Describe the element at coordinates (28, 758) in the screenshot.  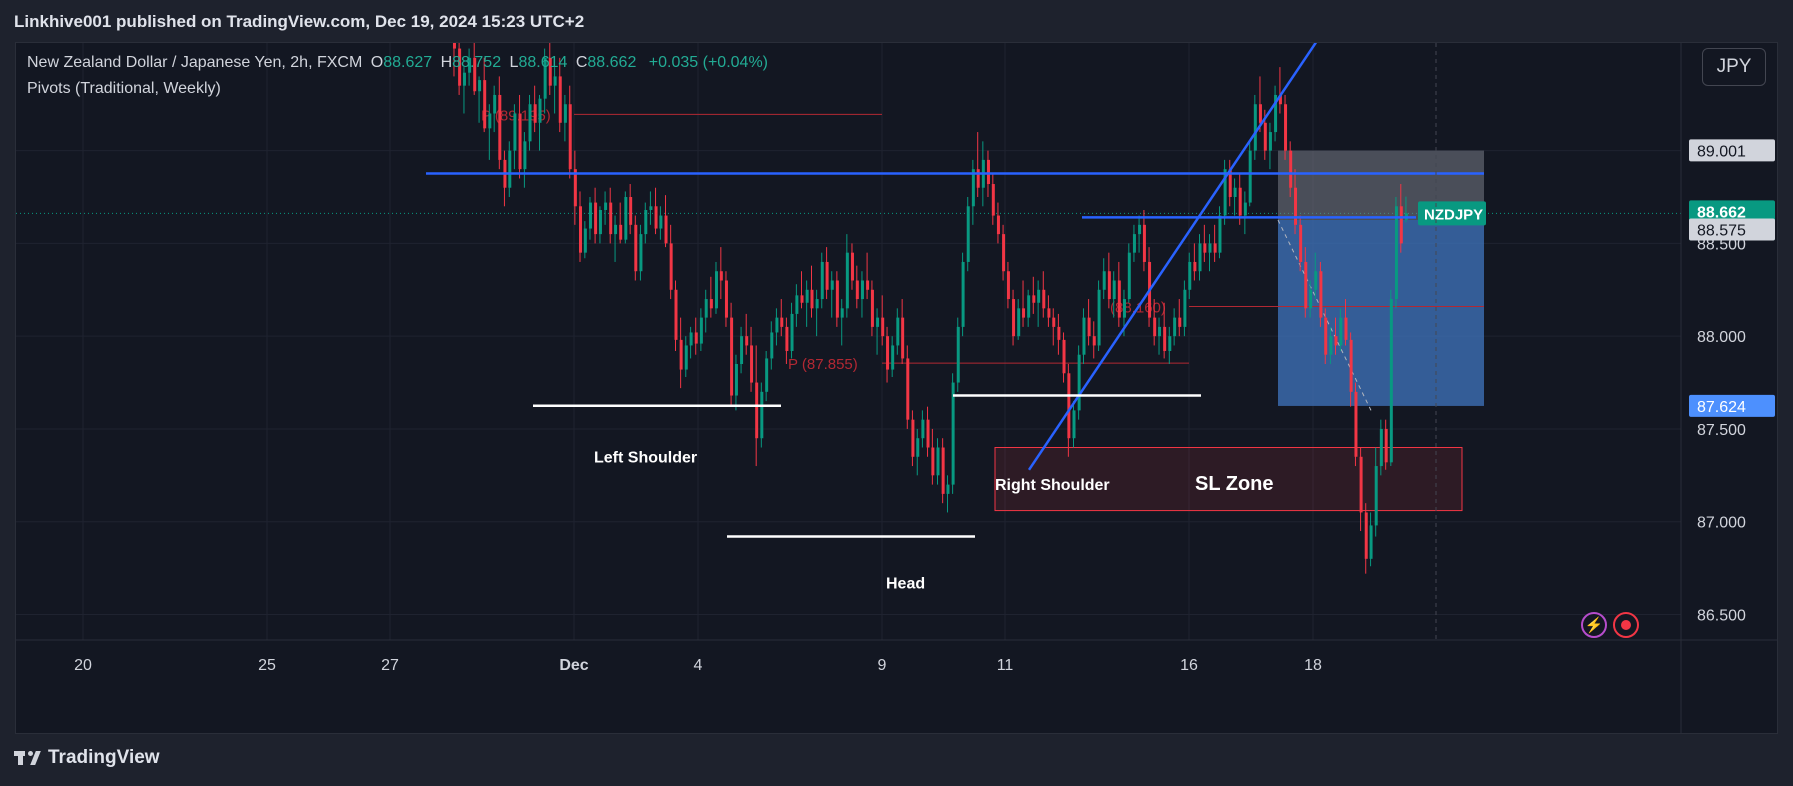
I see `tradingview-logo-icon` at that location.